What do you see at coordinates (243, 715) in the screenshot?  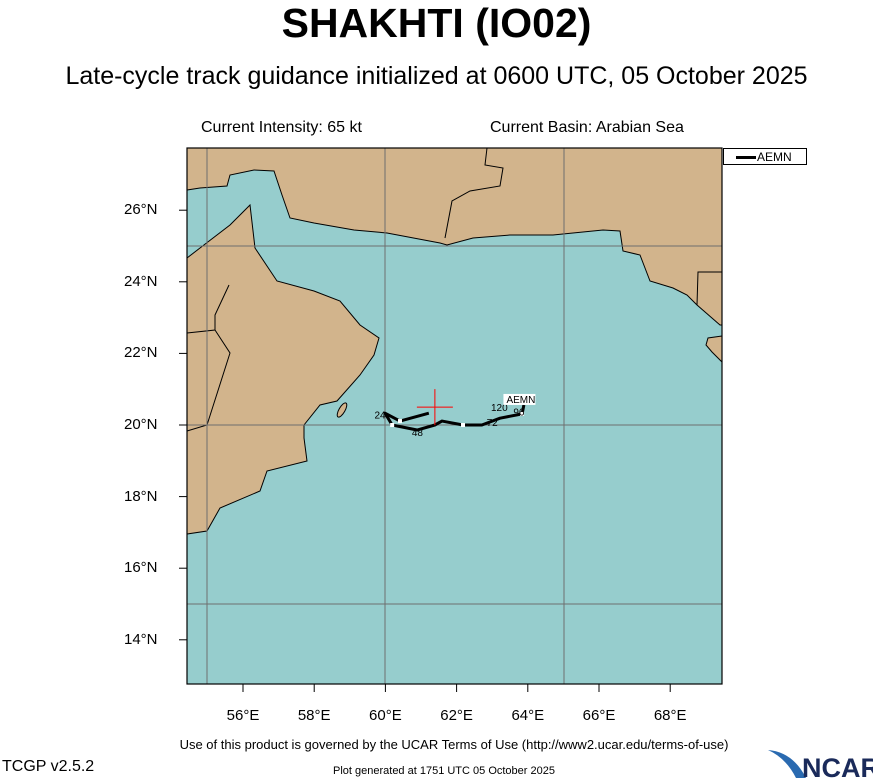 I see `lon-tick-label: 56°E` at bounding box center [243, 715].